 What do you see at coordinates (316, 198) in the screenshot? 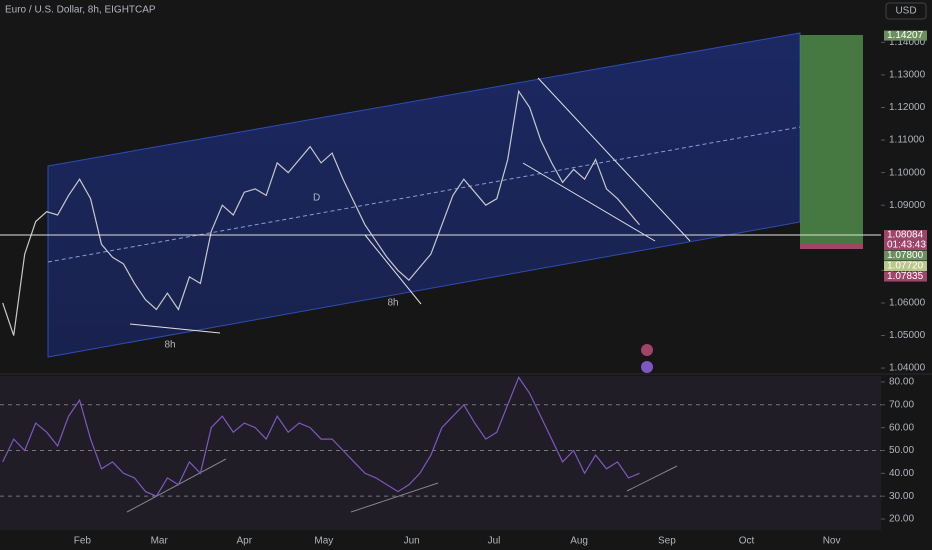
I see `annotation: D` at bounding box center [316, 198].